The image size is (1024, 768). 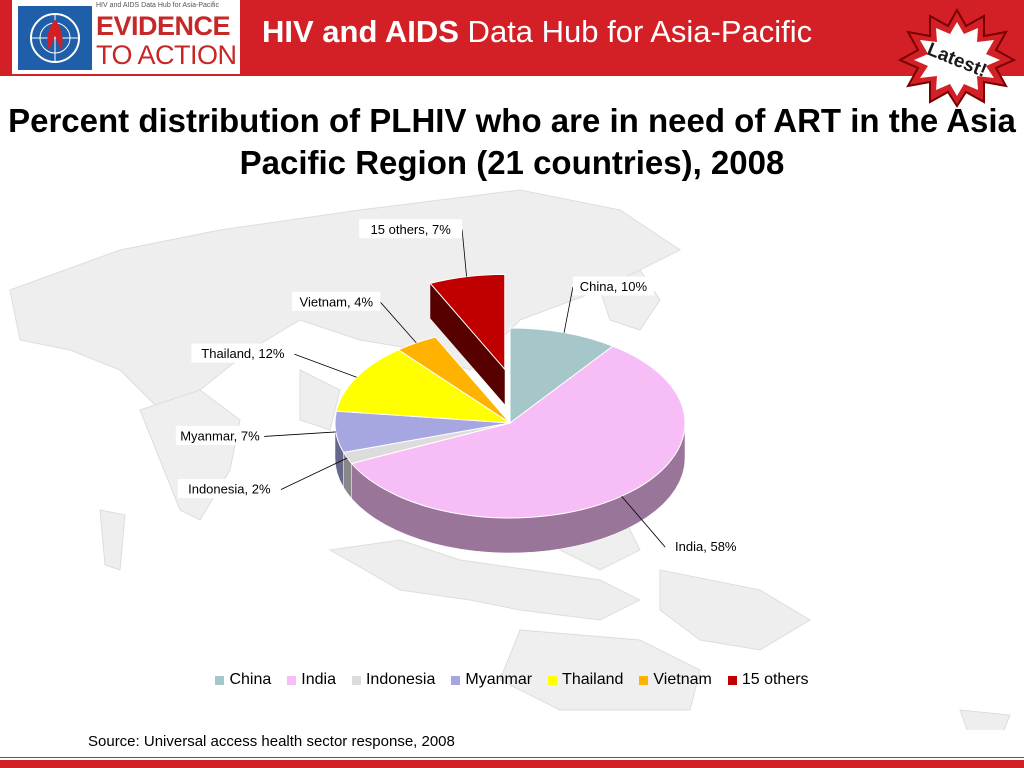 I want to click on data-label-china: China, 10%, so click(x=608, y=304).